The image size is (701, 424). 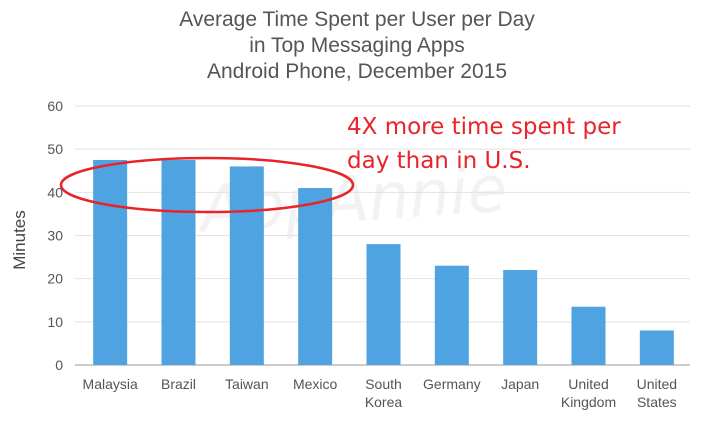 I want to click on y-axis-ticks: 0 10 20 30 40 50 60, so click(x=55, y=235).